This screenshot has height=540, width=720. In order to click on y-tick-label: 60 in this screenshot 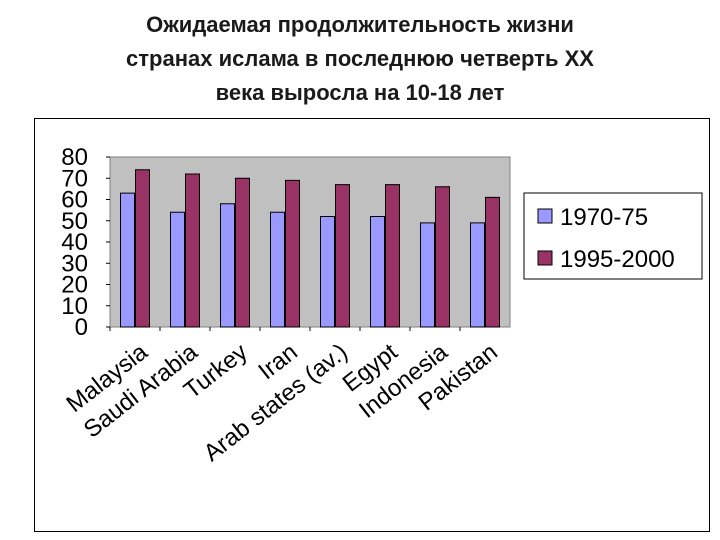, I will do `click(74, 200)`.